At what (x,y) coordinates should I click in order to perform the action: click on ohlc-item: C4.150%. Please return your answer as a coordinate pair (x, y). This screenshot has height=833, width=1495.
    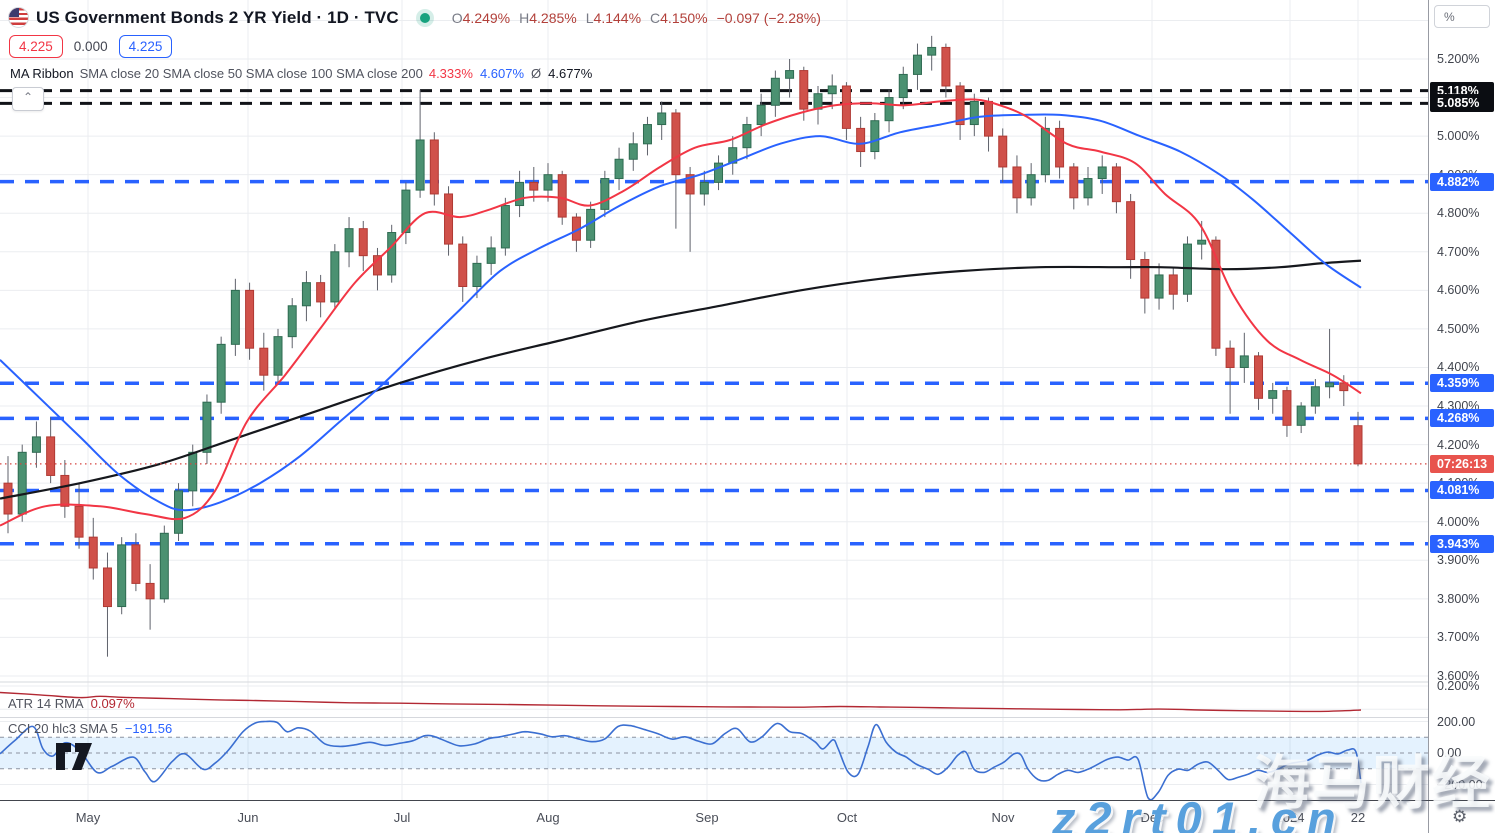
    Looking at the image, I should click on (679, 17).